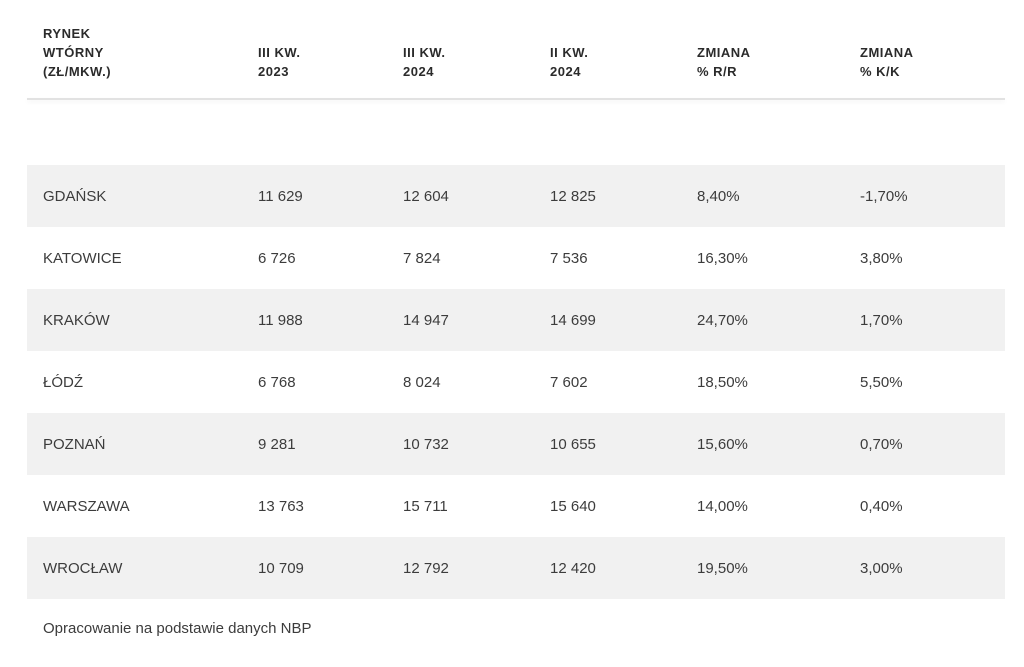  What do you see at coordinates (516, 444) in the screenshot?
I see `table-row-poznan: POZNAŃ 9 281 10 732 10 655 15,60% 0,70%` at bounding box center [516, 444].